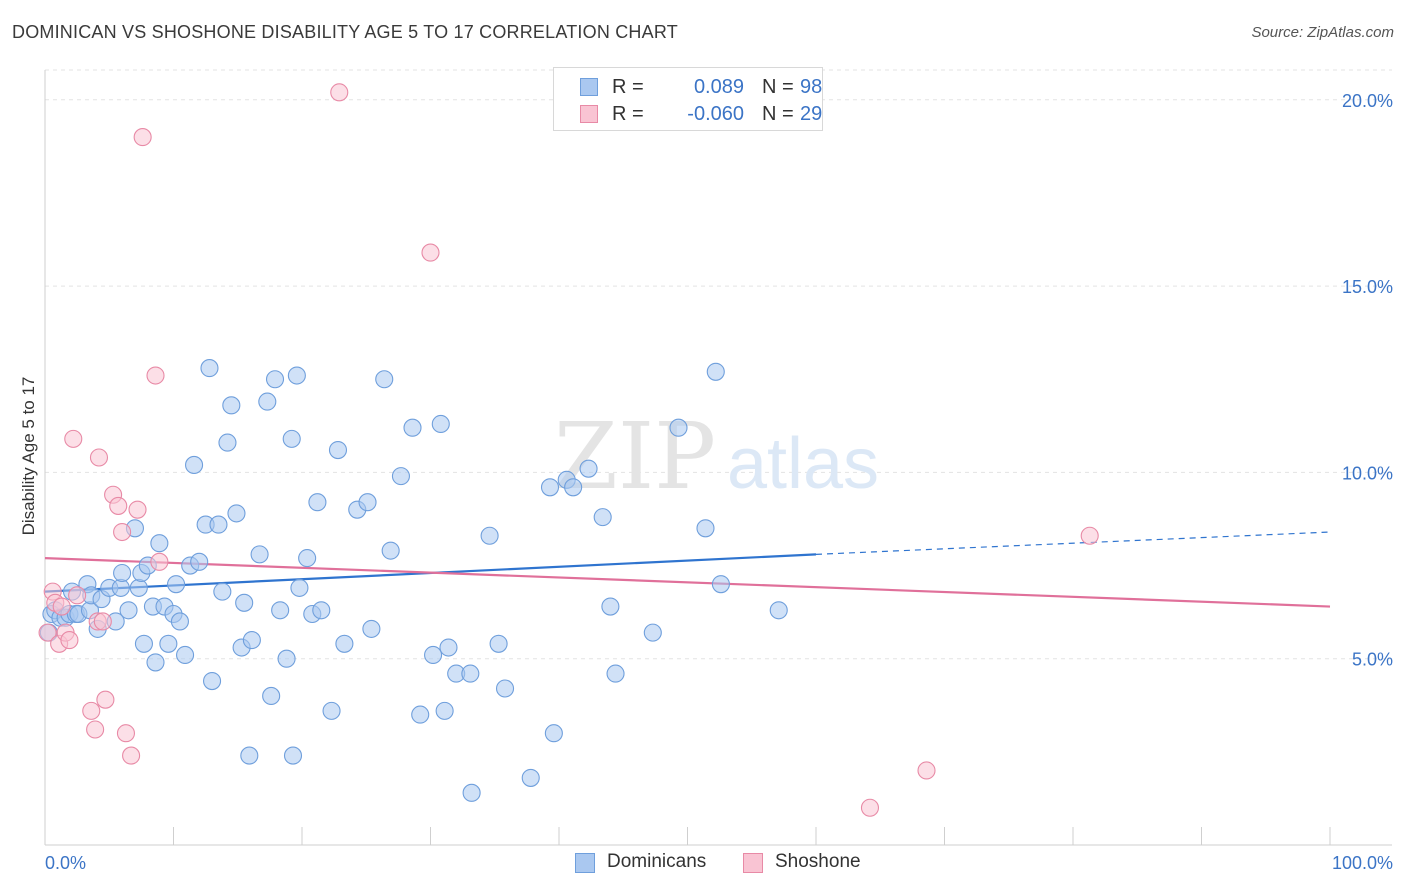  I want to click on watermark: ZIP atlas, so click(716, 456).